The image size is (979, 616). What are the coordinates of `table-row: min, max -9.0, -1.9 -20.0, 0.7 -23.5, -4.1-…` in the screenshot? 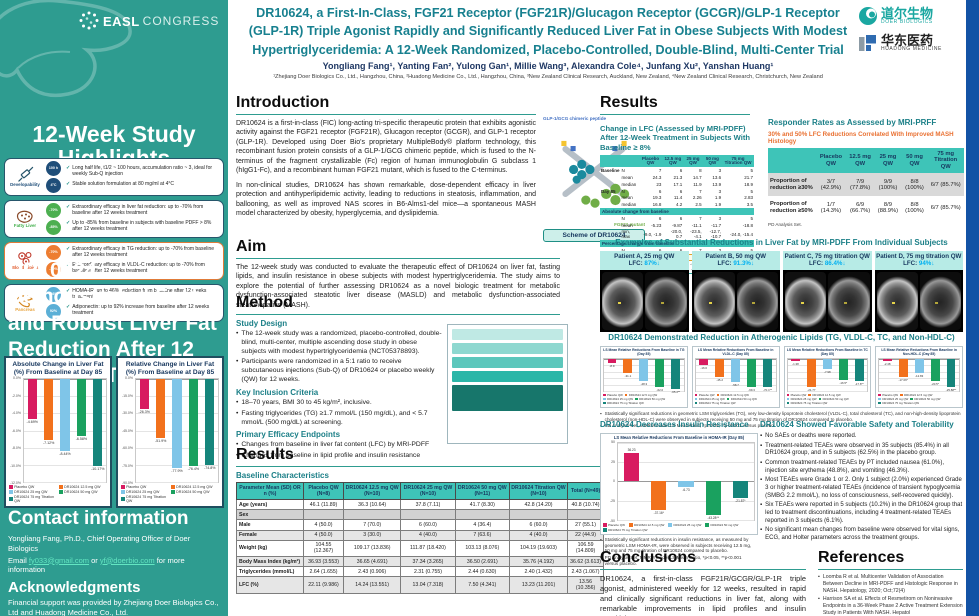 It's located at (687, 234).